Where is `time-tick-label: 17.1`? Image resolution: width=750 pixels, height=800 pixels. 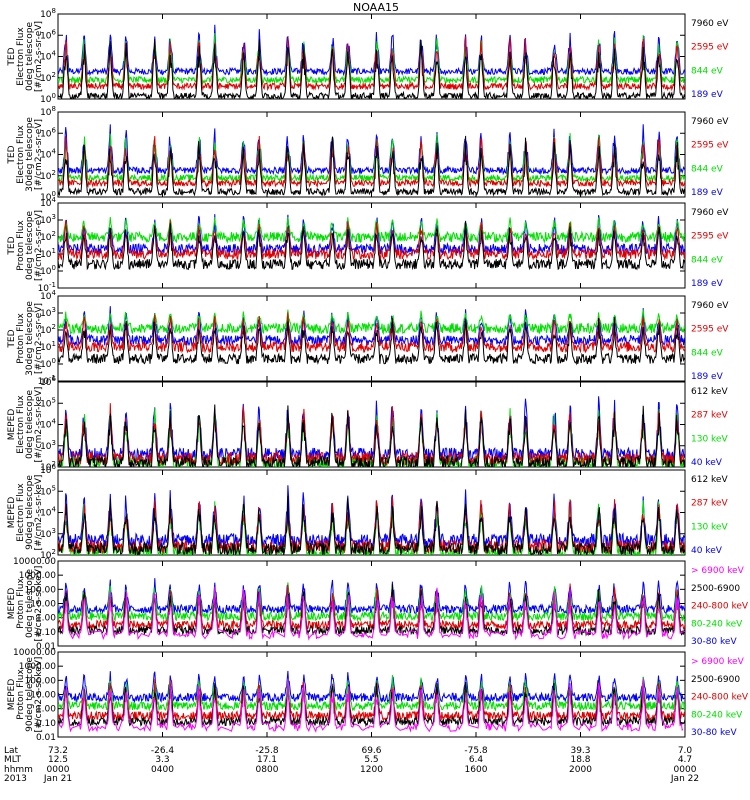 time-tick-label: 17.1 is located at coordinates (267, 760).